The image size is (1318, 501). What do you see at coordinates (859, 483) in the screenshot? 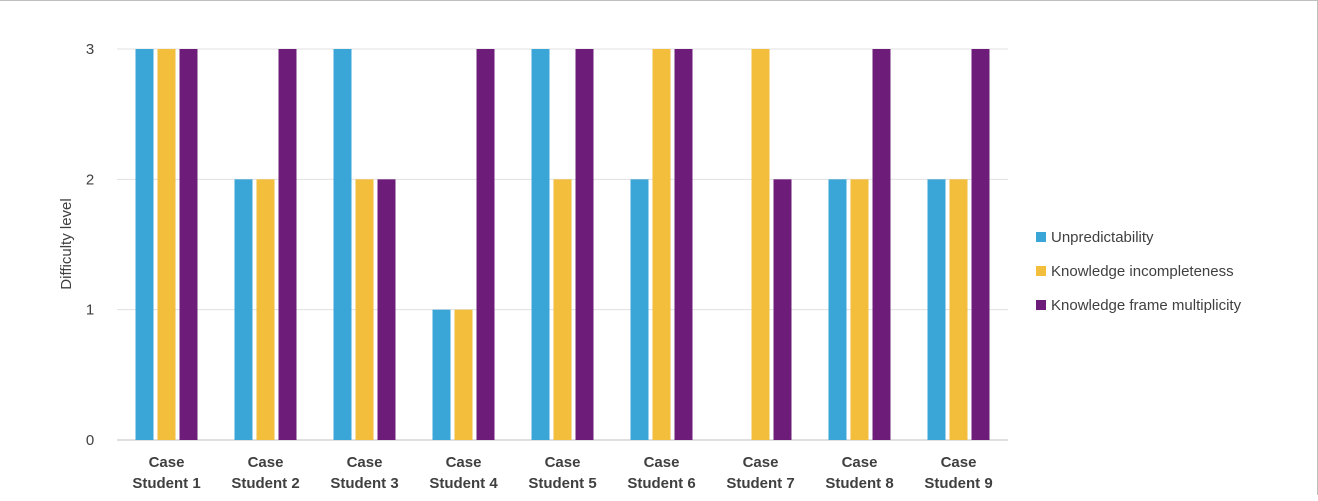
I see `x-tick-label: Student 8` at bounding box center [859, 483].